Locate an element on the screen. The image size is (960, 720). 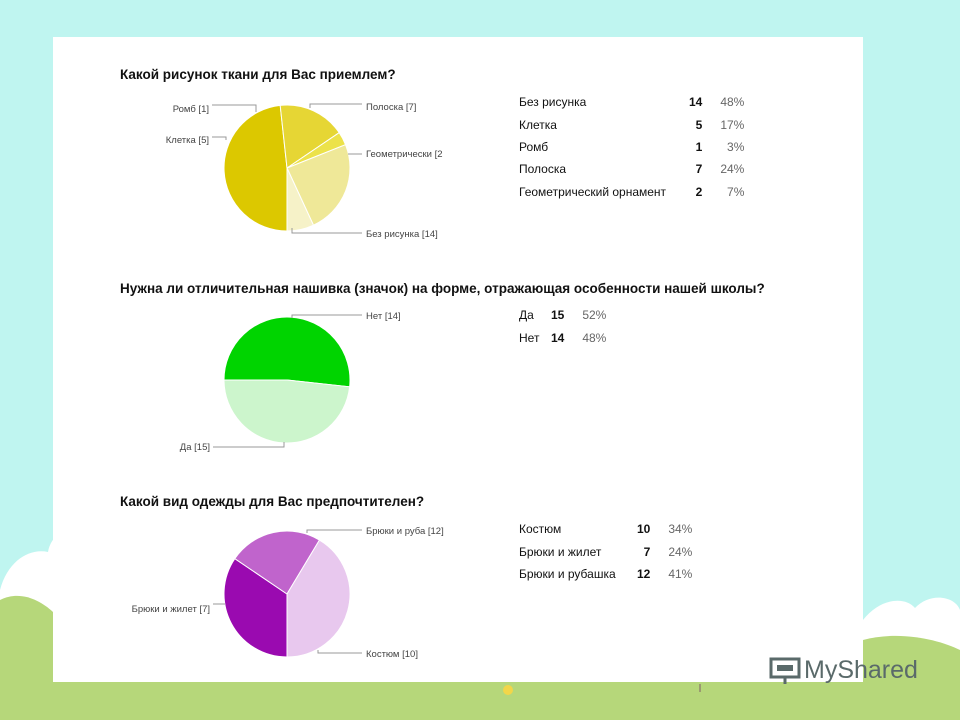
pie-label-no-pattern: Без рисунка [14] is located at coordinates (402, 234).